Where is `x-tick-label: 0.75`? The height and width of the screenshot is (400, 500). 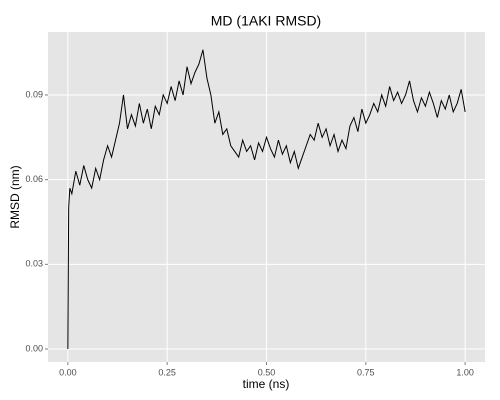
x-tick-label: 0.75 is located at coordinates (366, 372).